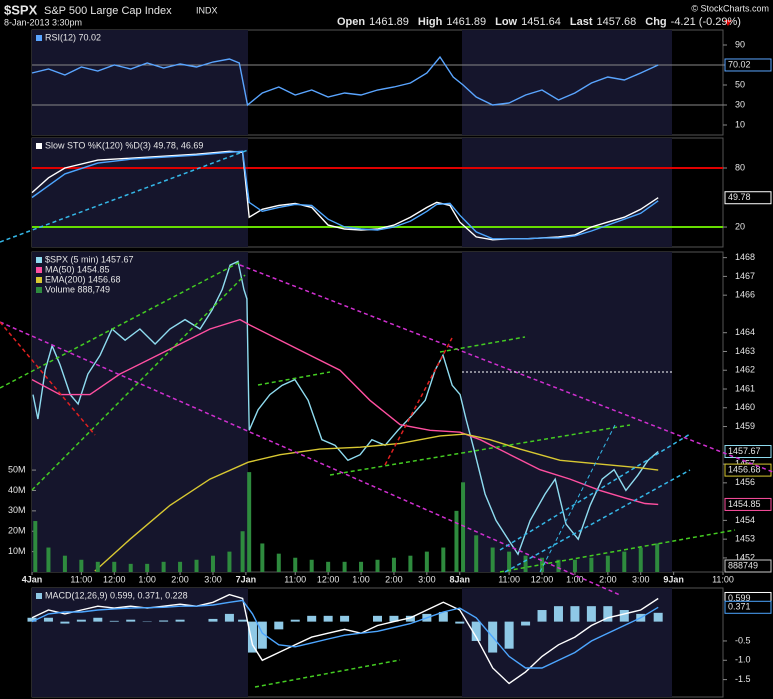 The image size is (773, 699). What do you see at coordinates (745, 370) in the screenshot?
I see `y-tick-label: 1462` at bounding box center [745, 370].